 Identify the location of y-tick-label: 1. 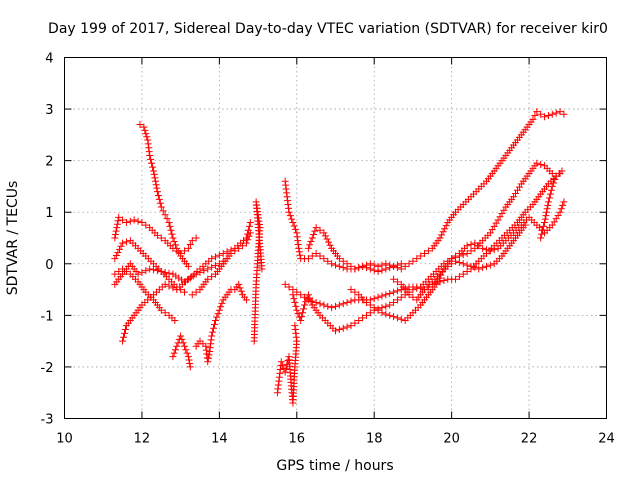
(49, 213).